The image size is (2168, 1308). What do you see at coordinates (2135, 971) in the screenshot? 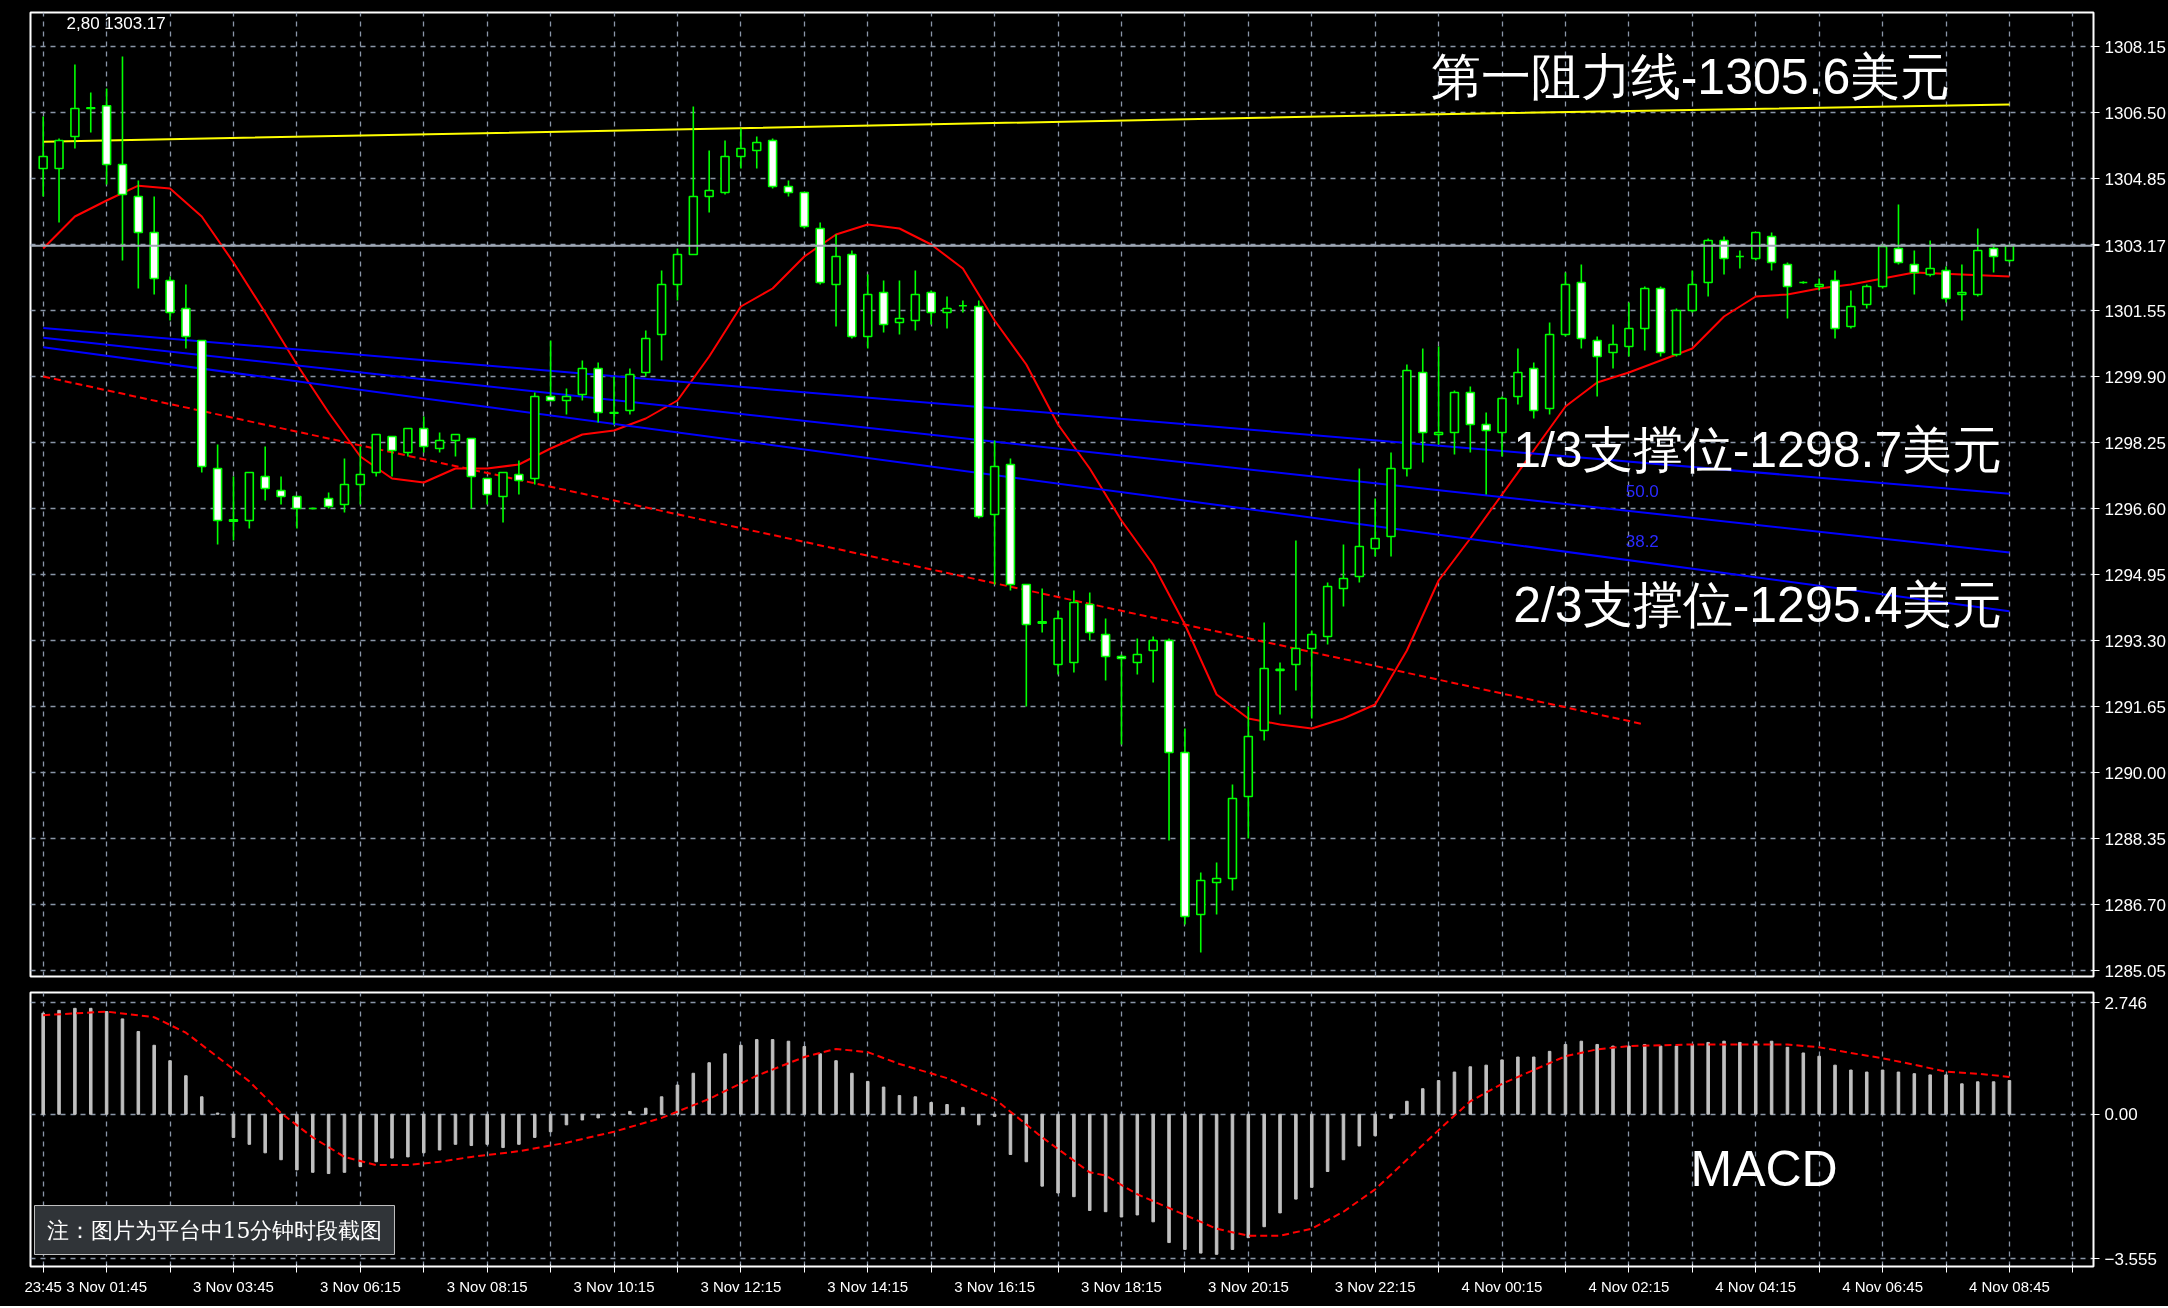
I see `y-tick-label: 1285.05` at bounding box center [2135, 971].